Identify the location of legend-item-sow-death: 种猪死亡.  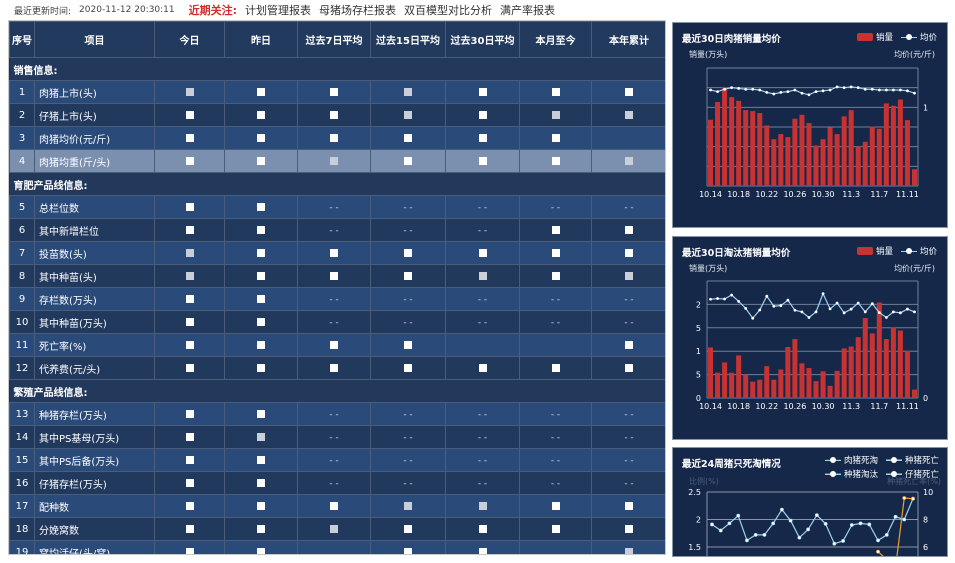
(912, 460).